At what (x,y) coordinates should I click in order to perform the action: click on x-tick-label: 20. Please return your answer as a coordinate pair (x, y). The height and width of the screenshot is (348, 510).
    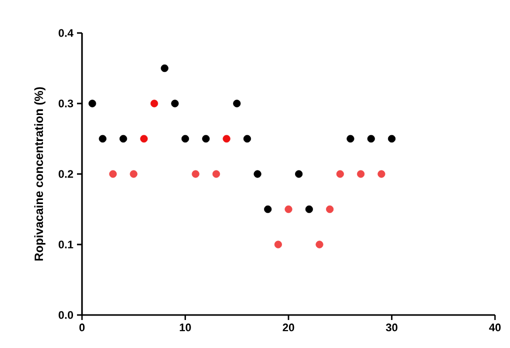
    Looking at the image, I should click on (288, 328).